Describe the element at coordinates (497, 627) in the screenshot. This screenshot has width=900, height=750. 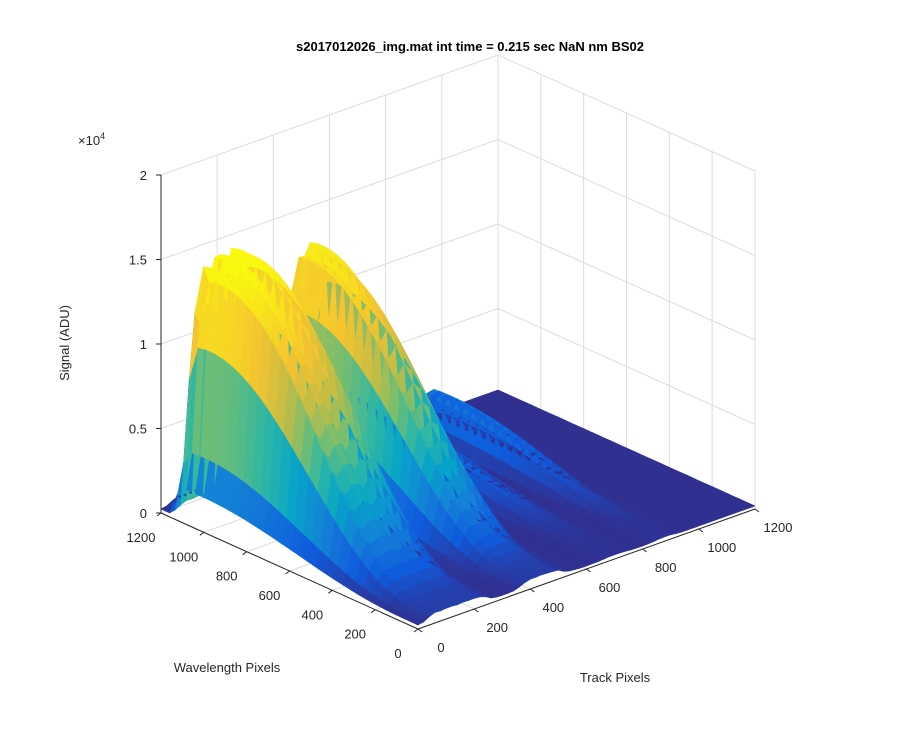
I see `x-tick-label: 200` at that location.